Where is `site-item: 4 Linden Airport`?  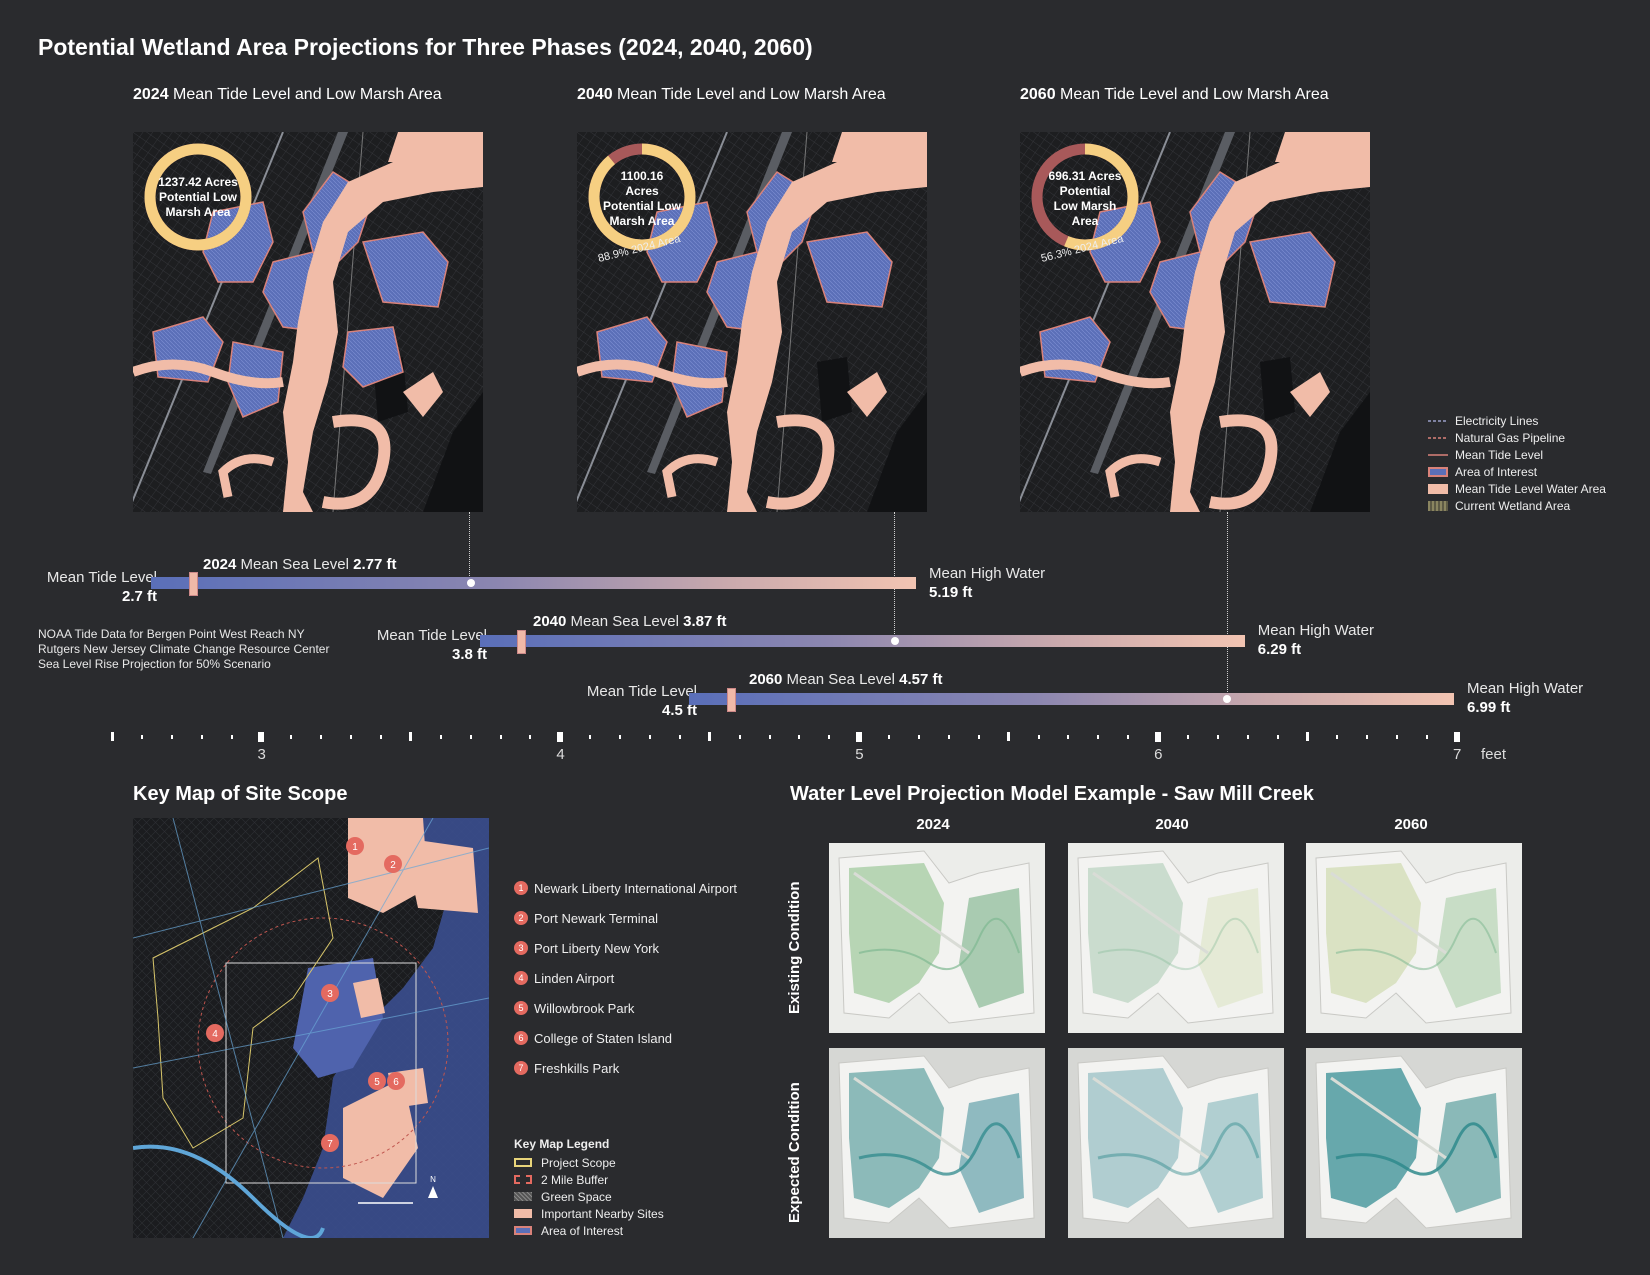
site-item: 4 Linden Airport is located at coordinates (625, 978).